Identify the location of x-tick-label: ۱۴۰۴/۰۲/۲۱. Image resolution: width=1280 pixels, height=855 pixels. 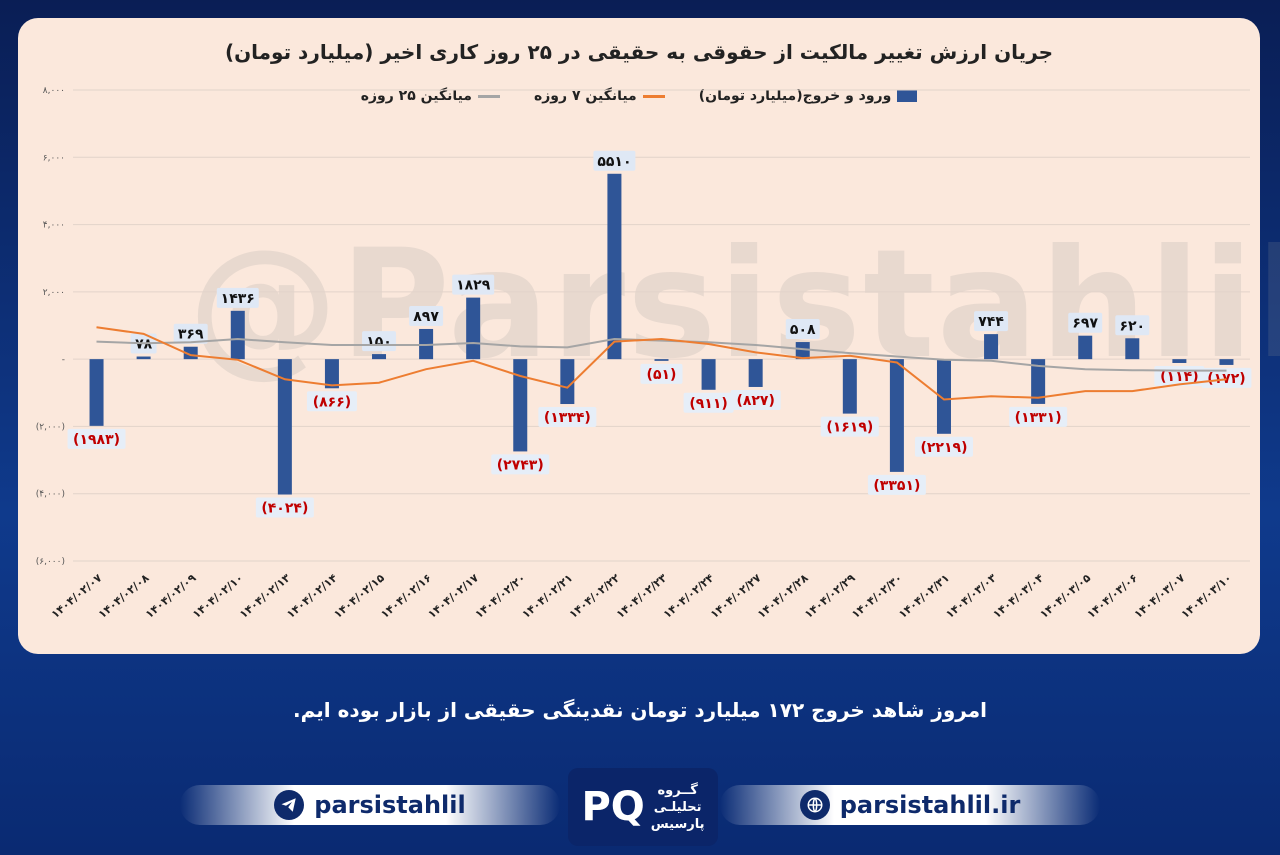
(548, 596).